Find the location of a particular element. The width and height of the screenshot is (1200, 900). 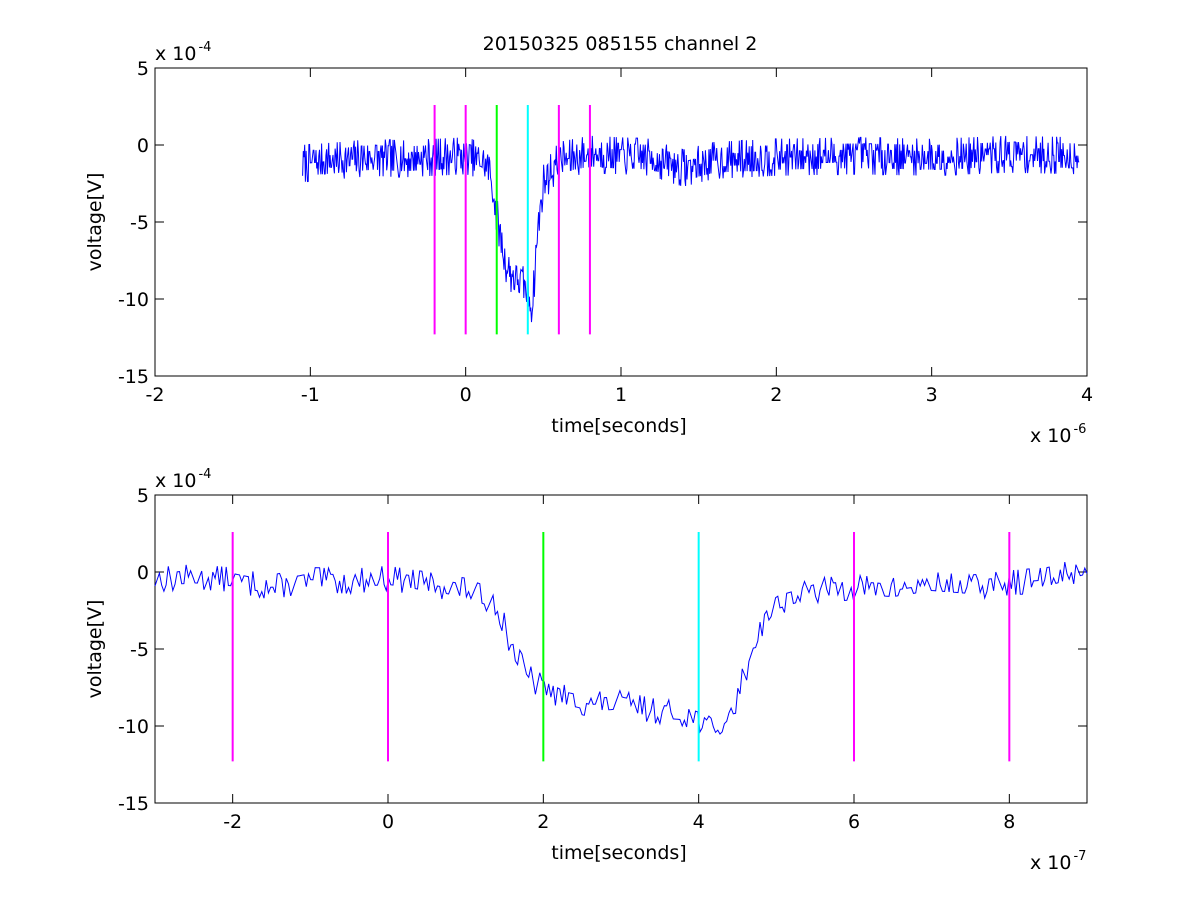

top-x-tick-label: -1 is located at coordinates (310, 395).